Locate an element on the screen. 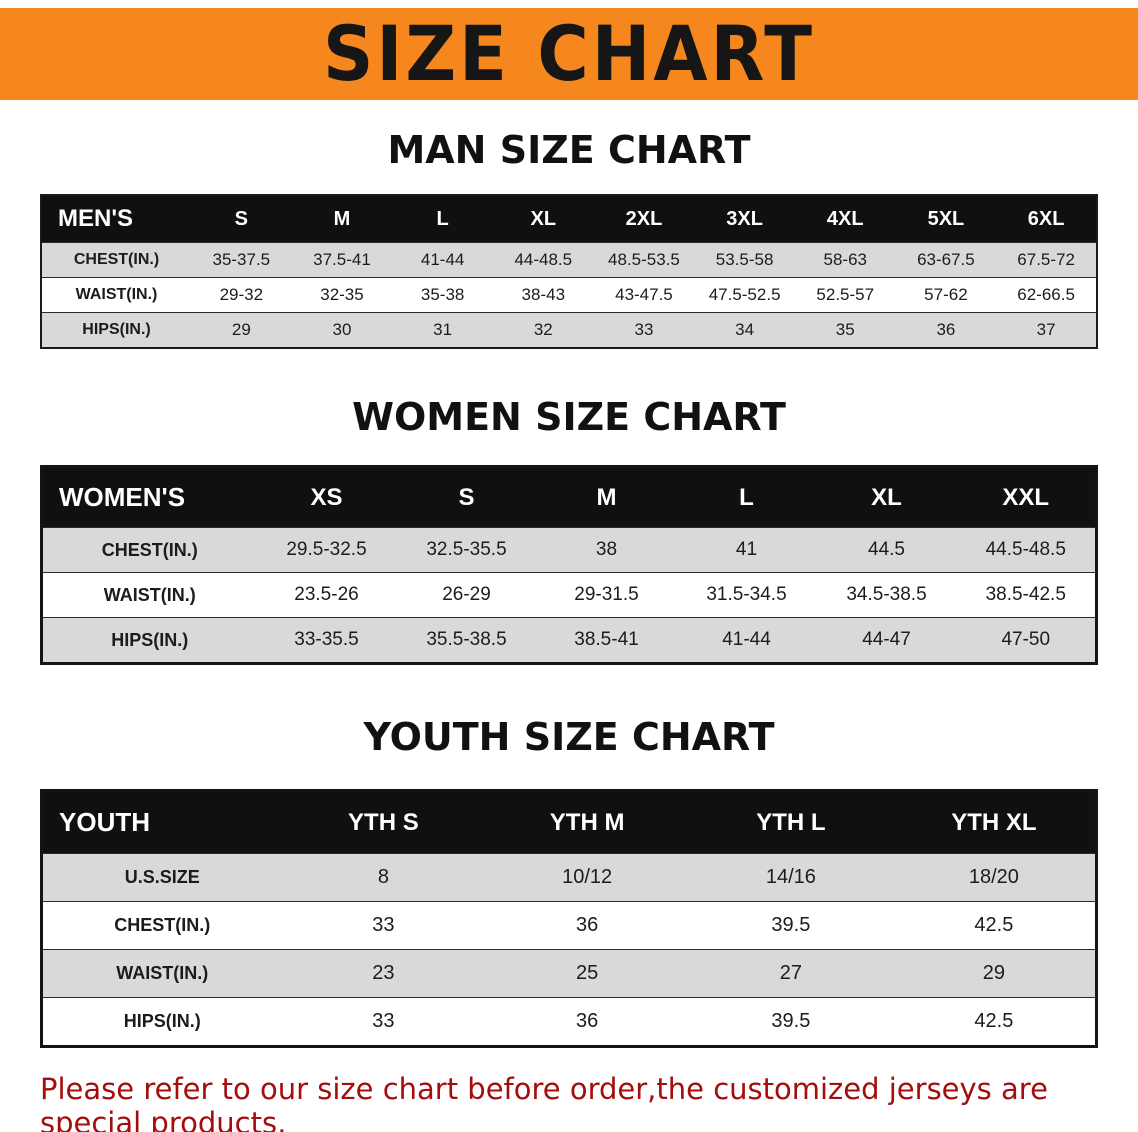 Image resolution: width=1138 pixels, height=1132 pixels. size-value-cell: 8 is located at coordinates (383, 877).